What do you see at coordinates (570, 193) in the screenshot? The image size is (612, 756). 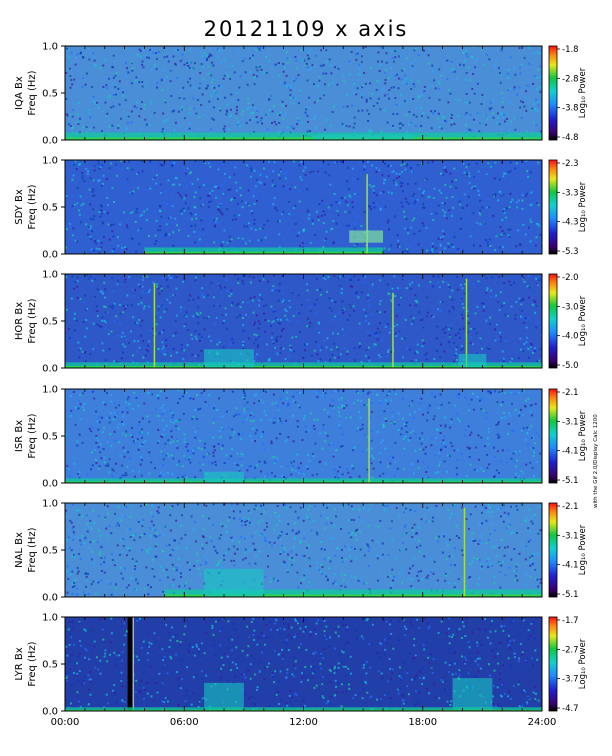 I see `colorbar-tick-label: -3.3` at bounding box center [570, 193].